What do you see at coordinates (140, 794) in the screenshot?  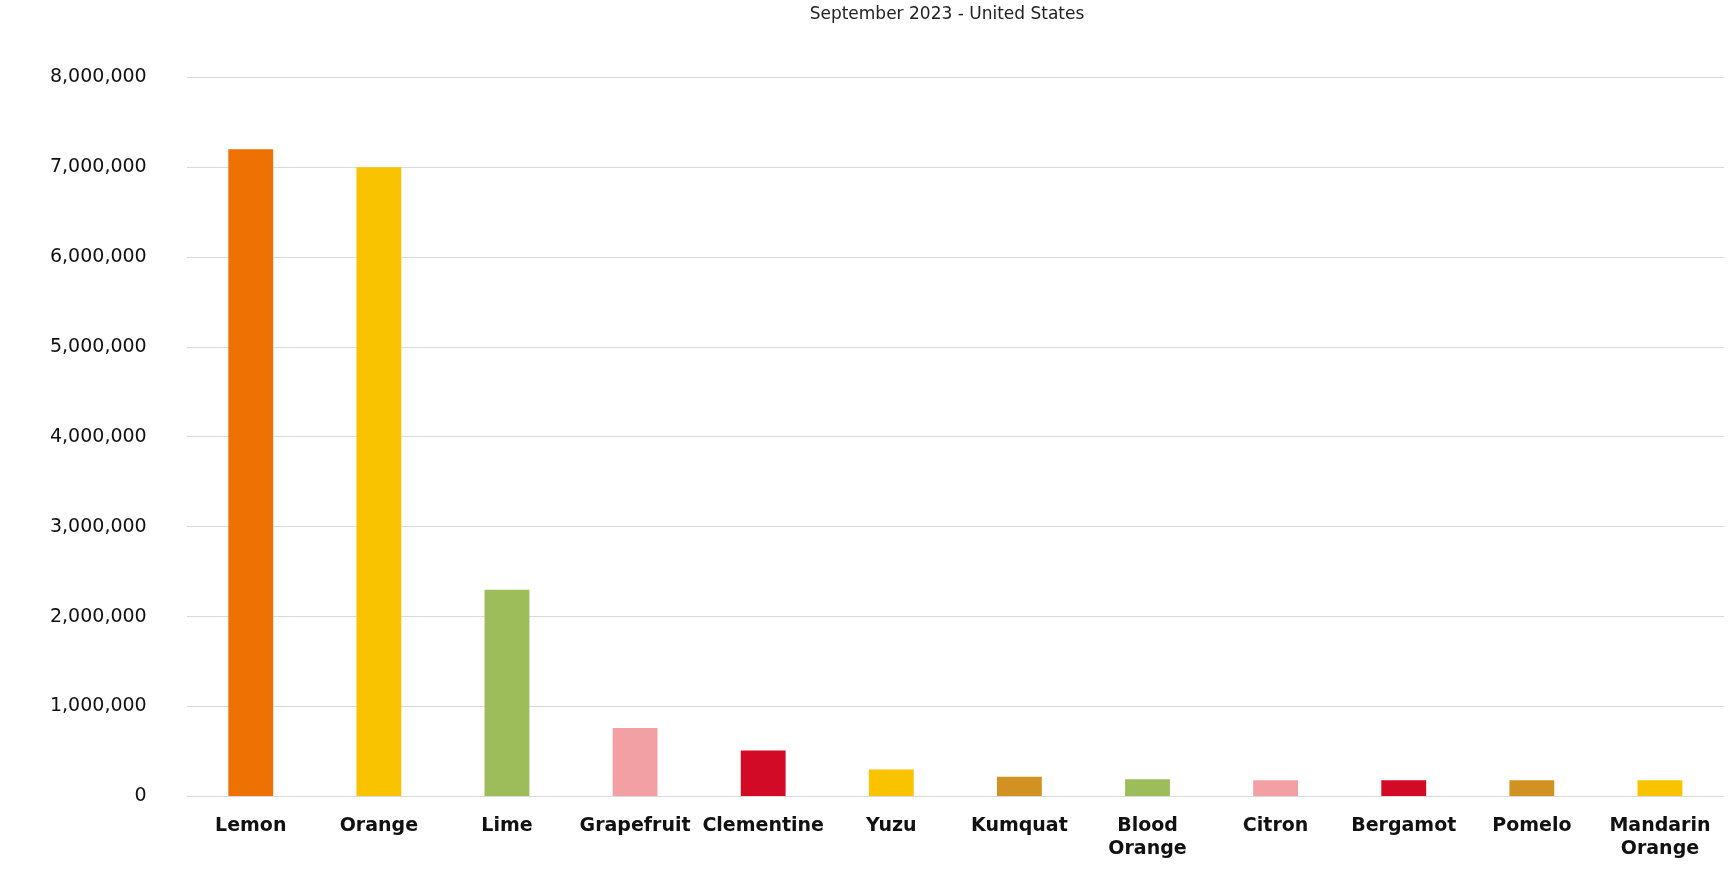 I see `y-tick-label: 0` at bounding box center [140, 794].